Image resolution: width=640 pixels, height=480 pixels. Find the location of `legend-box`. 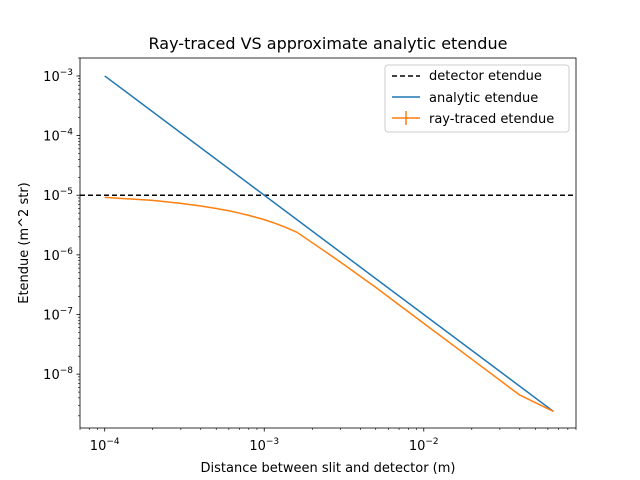

legend-box is located at coordinates (477, 98).